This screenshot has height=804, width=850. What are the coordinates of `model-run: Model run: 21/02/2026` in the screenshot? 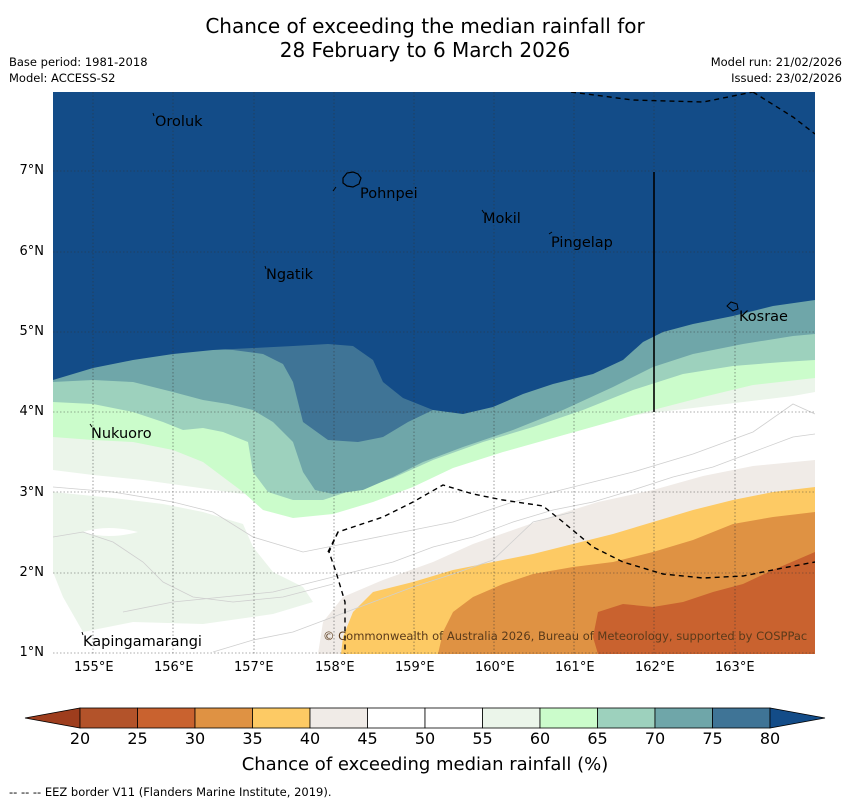 It's located at (776, 62).